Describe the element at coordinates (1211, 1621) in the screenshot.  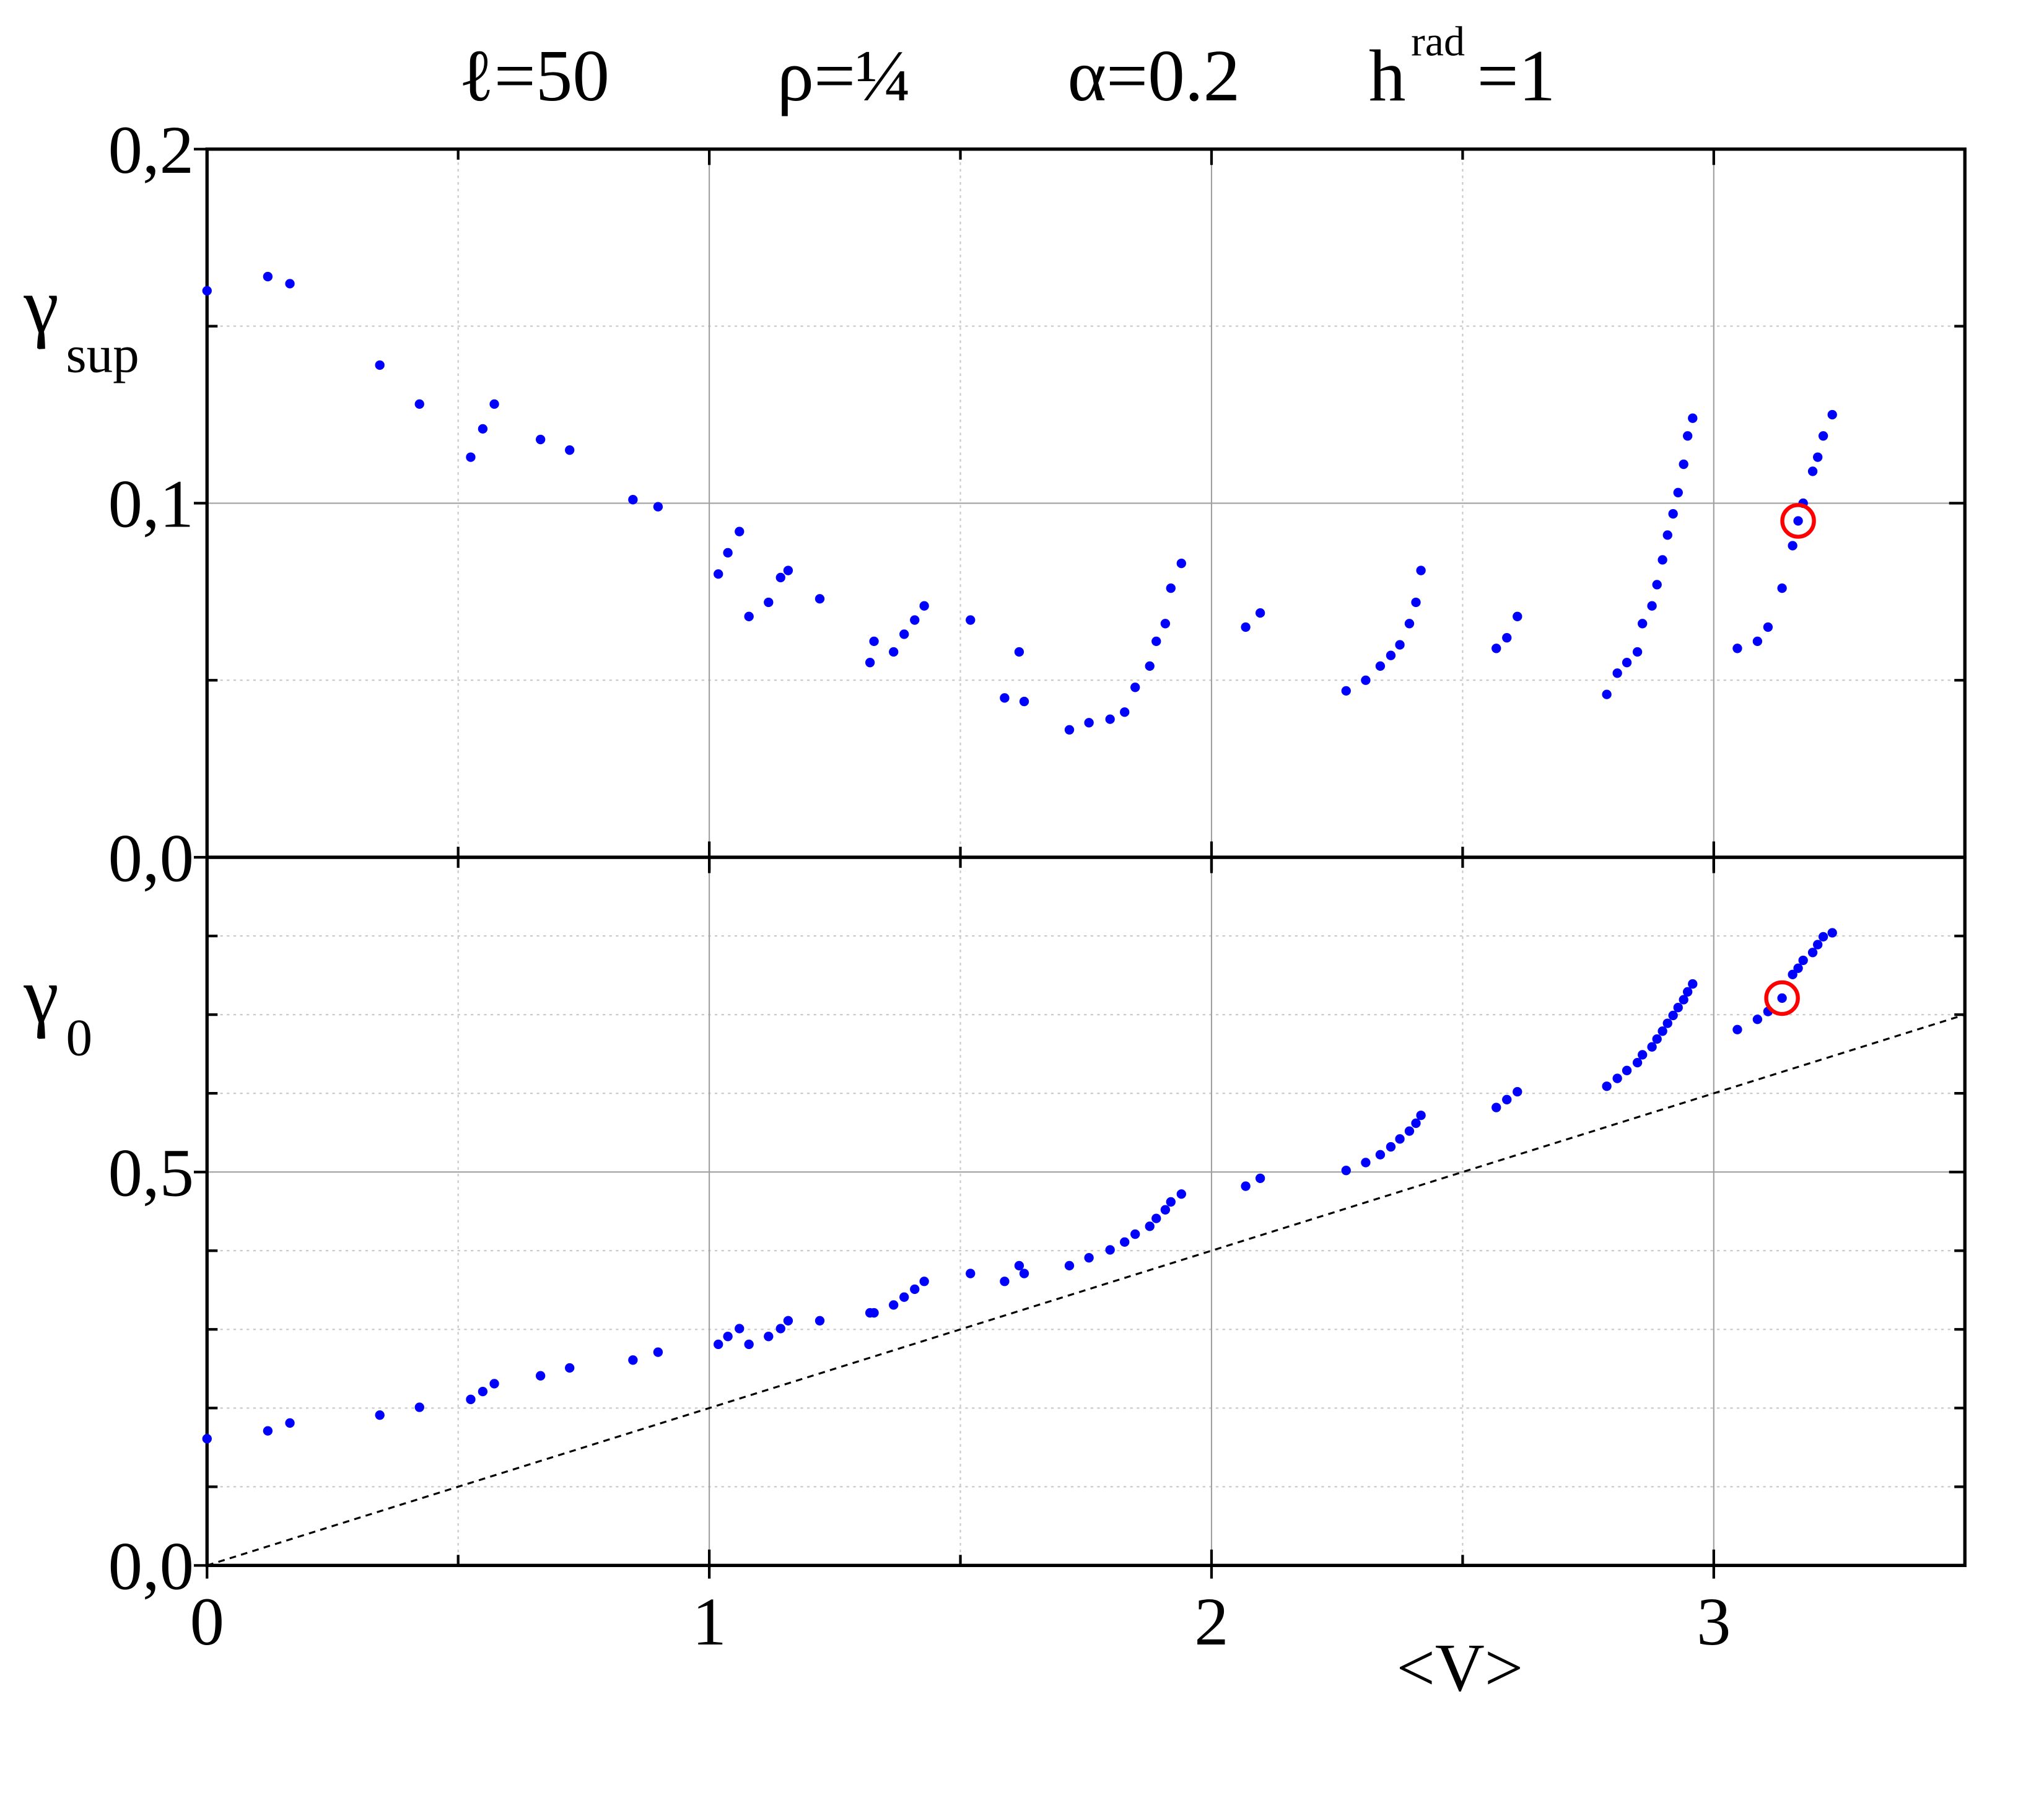
I see `x-tick-label: 2` at that location.